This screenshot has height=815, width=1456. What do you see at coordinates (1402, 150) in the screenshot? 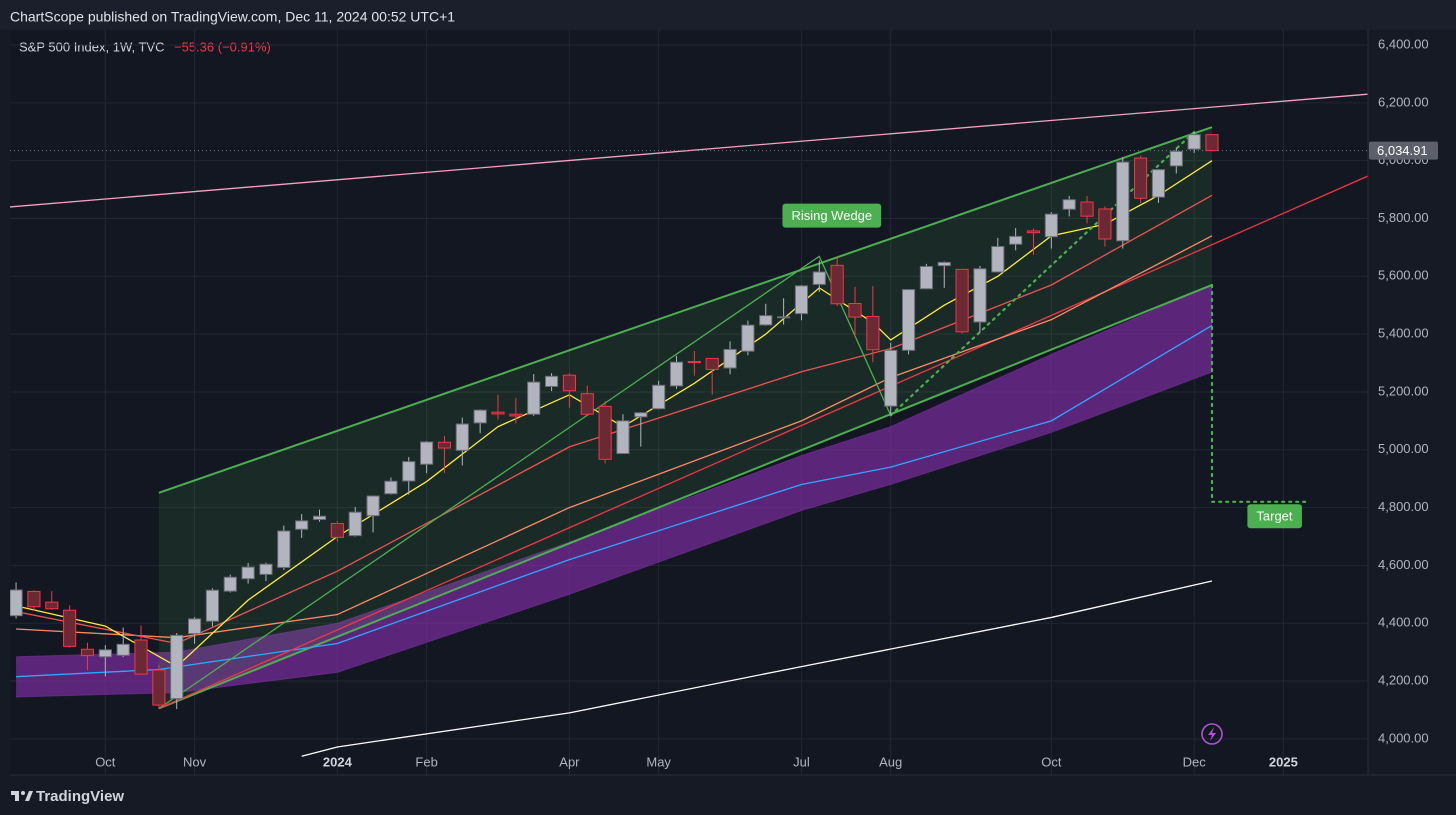
I see `last-price-label: 6,034.91` at bounding box center [1402, 150].